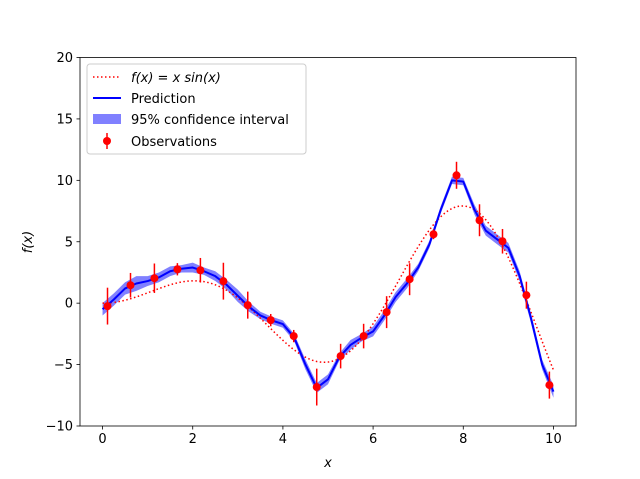 The height and width of the screenshot is (479, 640). I want to click on legend-box, so click(196, 109).